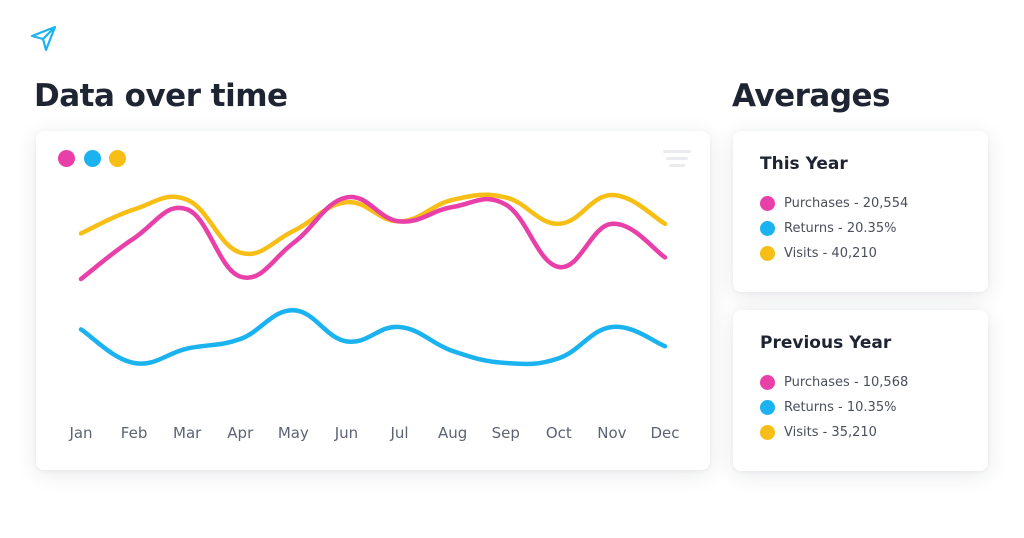  I want to click on previous-year-title: Previous Year, so click(826, 343).